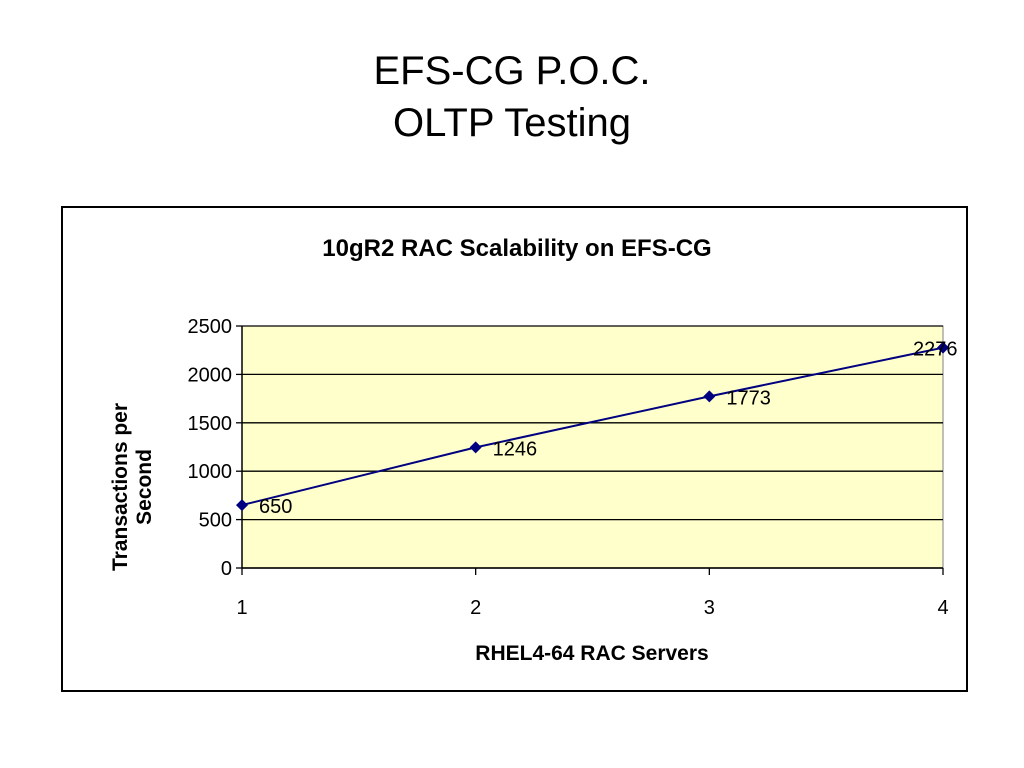  What do you see at coordinates (226, 569) in the screenshot?
I see `y-tick-label: 0` at bounding box center [226, 569].